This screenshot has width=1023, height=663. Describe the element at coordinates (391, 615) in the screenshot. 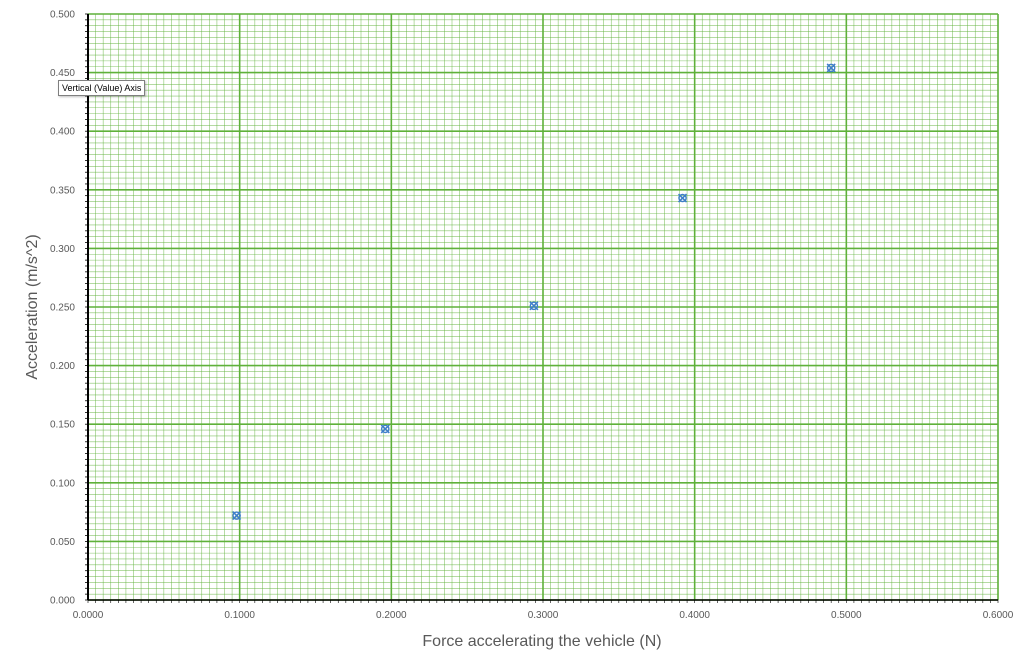

I see `x-axis-tick-label: 0.2000` at that location.